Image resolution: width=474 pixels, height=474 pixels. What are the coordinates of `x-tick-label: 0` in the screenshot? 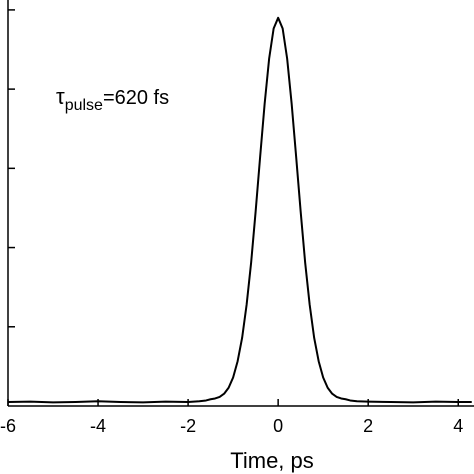 It's located at (278, 426).